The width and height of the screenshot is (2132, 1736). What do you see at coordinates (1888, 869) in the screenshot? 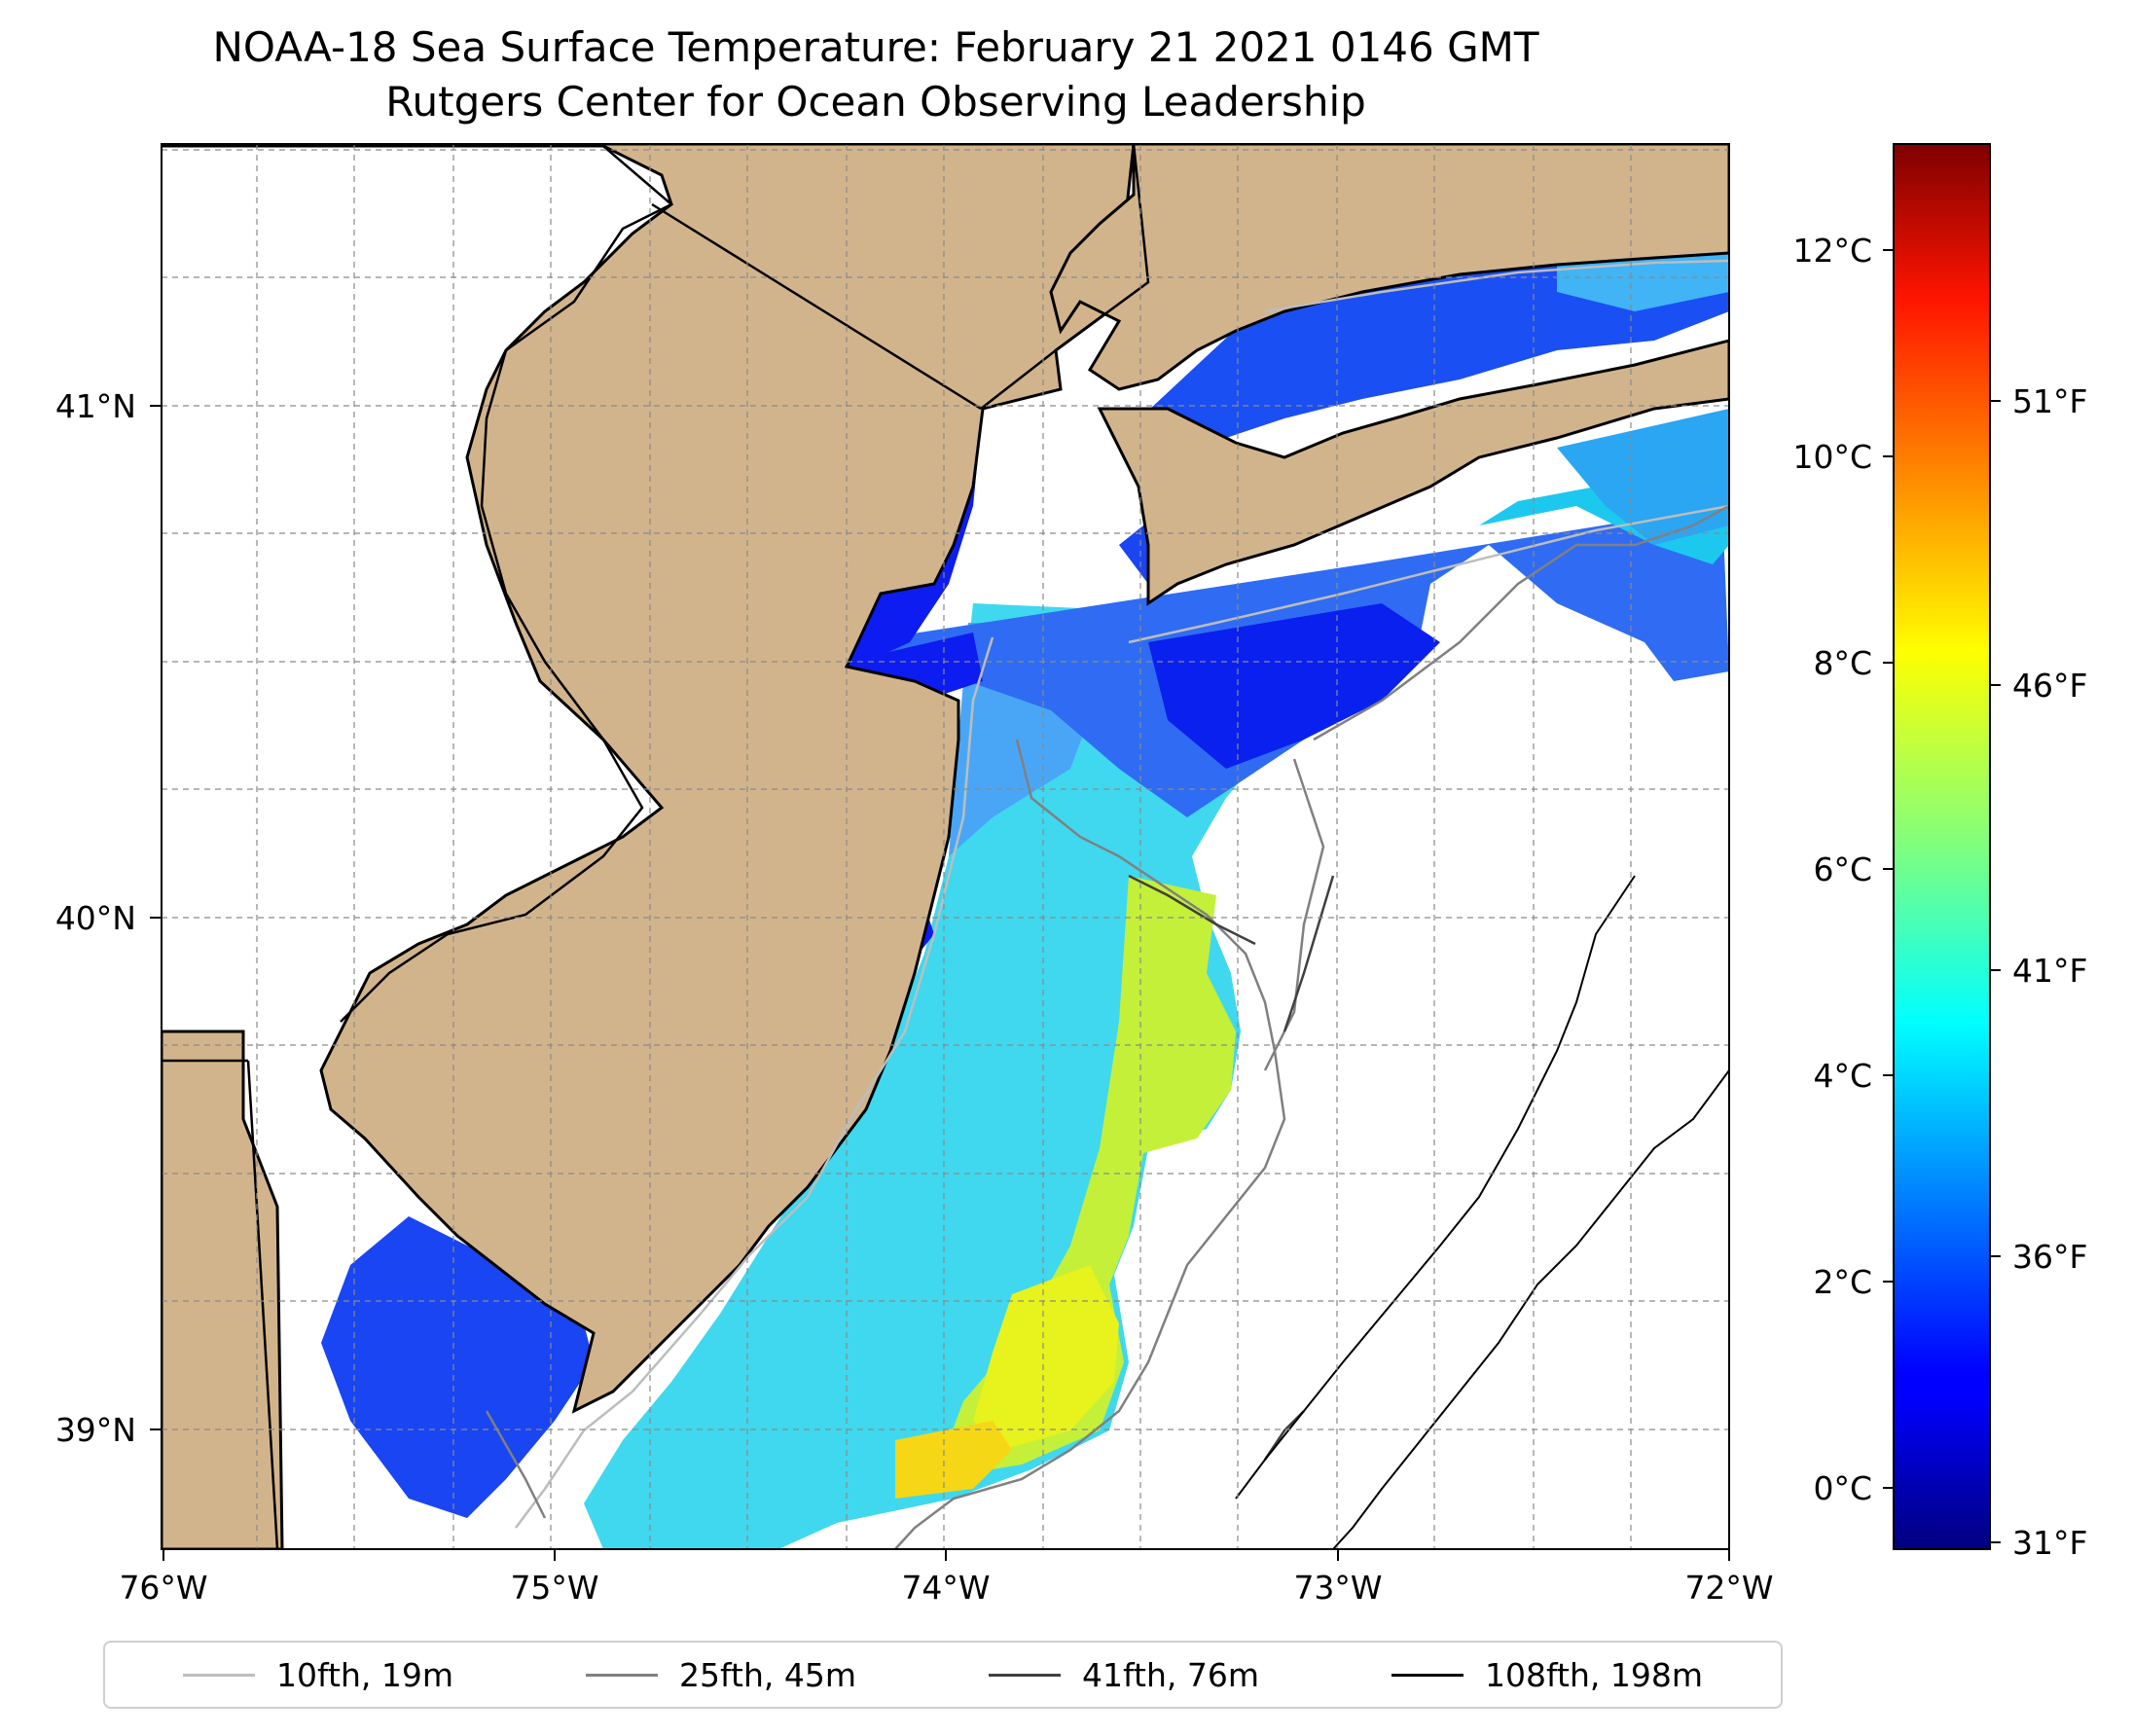
I see `colorbar-celsius-ticks` at bounding box center [1888, 869].